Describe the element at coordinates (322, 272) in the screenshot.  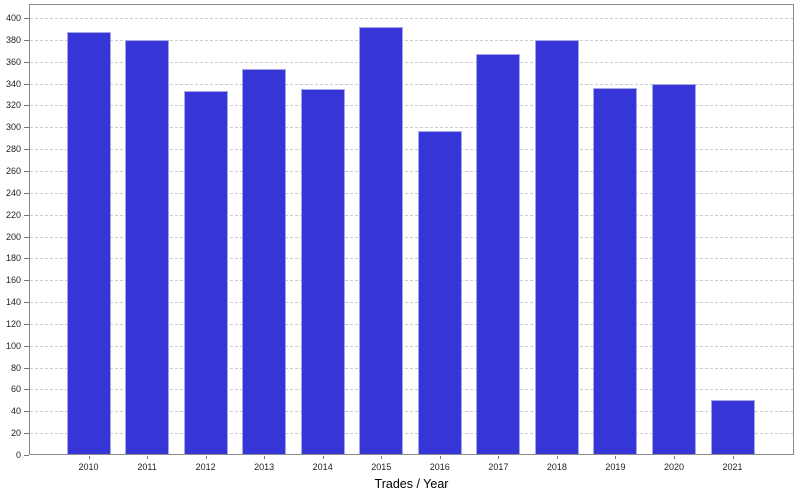
I see `bar-2014` at that location.